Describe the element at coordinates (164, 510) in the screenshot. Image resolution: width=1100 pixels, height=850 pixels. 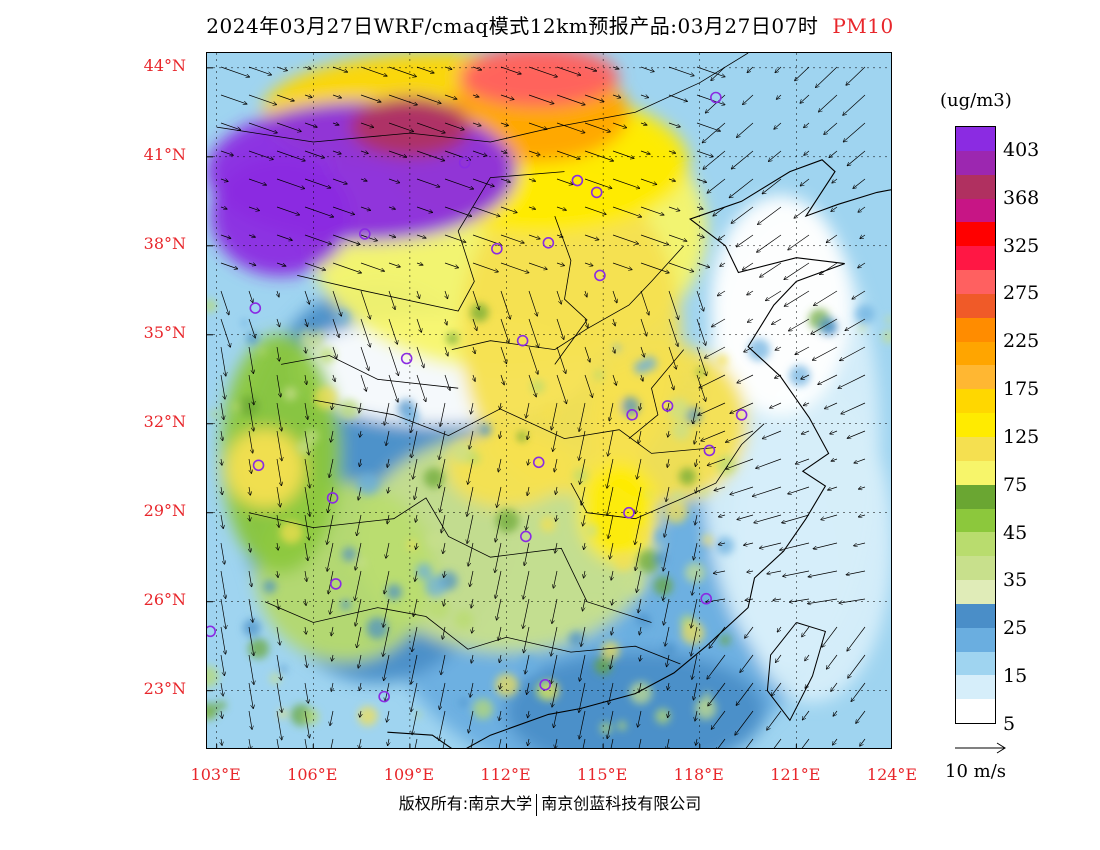
I see `latitude-label: 29°N` at that location.